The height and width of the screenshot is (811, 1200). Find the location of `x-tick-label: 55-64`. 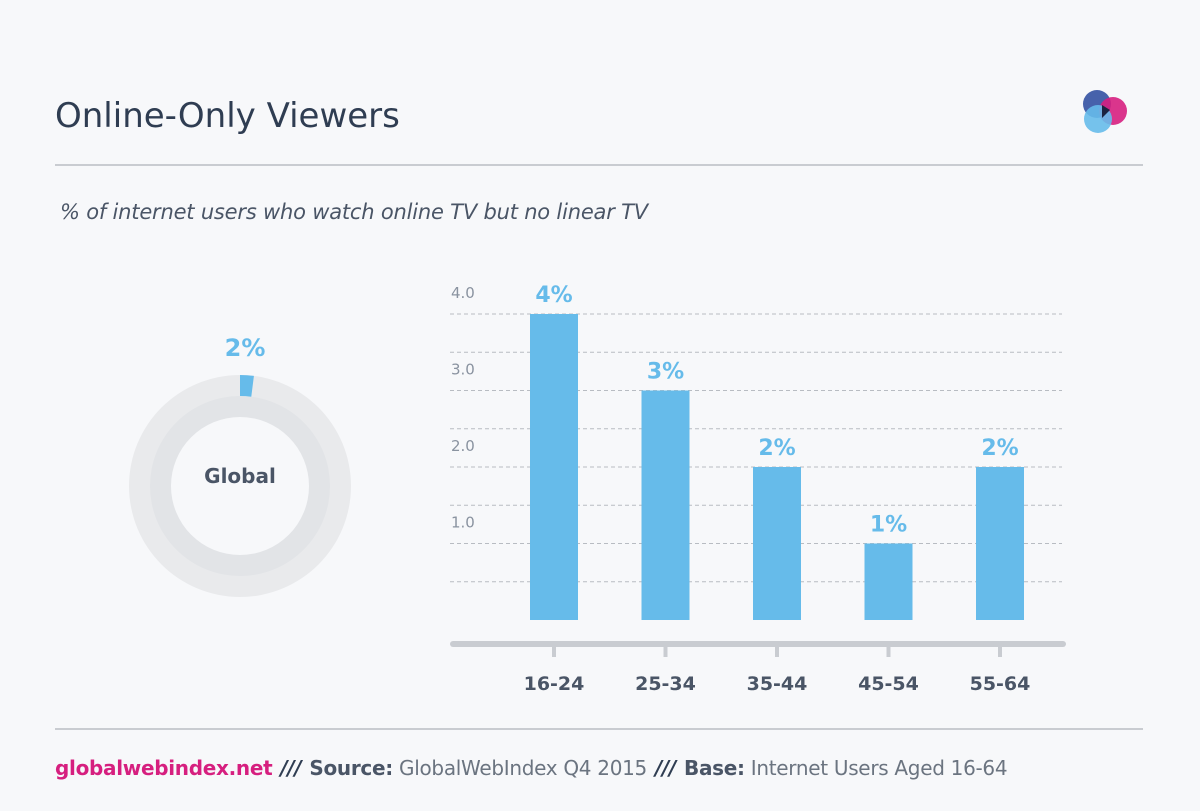

x-tick-label: 55-64 is located at coordinates (1000, 684).